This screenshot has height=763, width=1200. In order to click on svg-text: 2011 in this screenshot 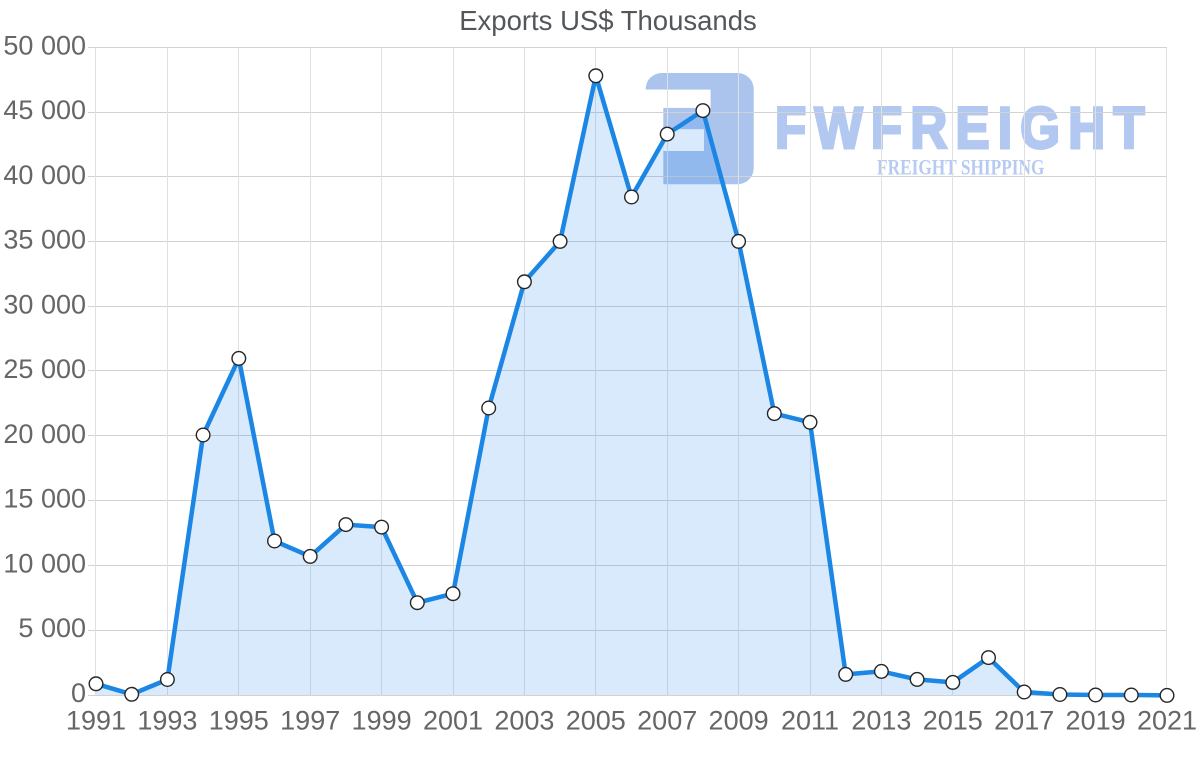, I will do `click(810, 721)`.